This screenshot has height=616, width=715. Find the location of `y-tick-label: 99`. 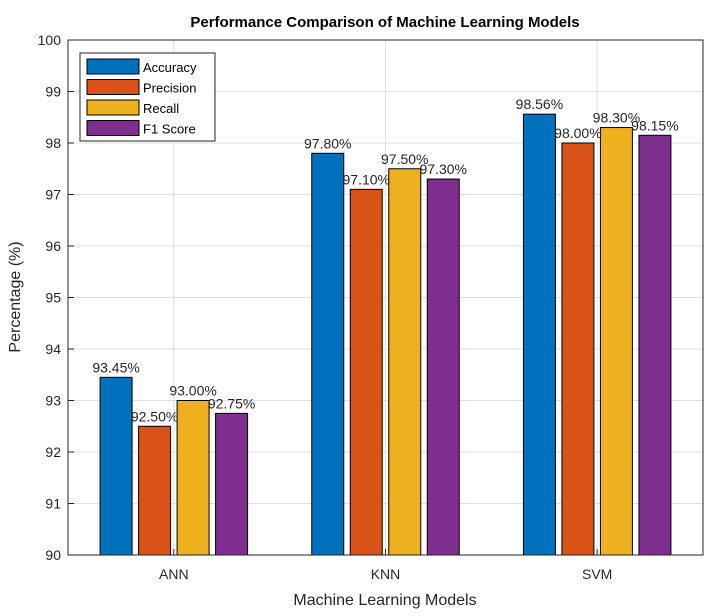

y-tick-label: 99 is located at coordinates (53, 92).